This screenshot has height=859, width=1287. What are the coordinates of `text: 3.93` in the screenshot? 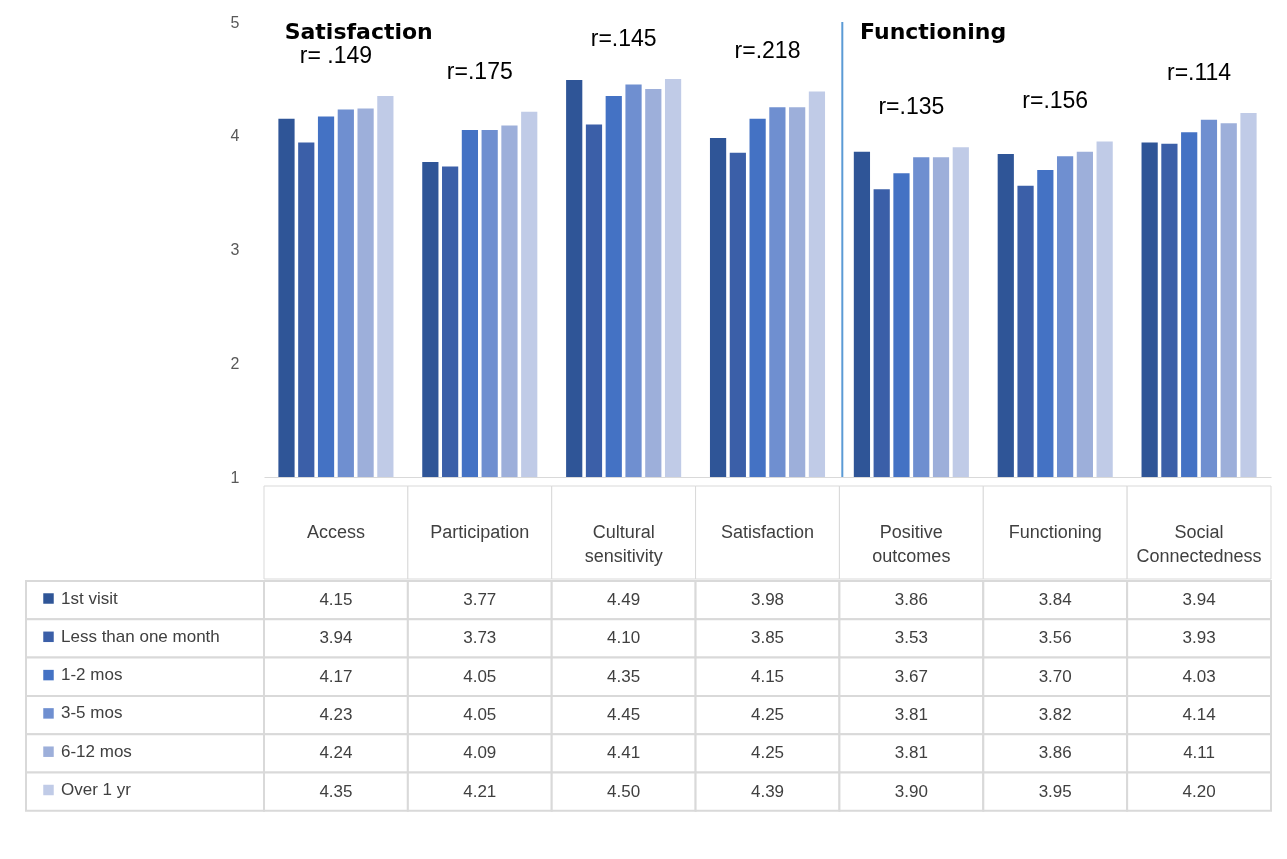 It's located at (1199, 638).